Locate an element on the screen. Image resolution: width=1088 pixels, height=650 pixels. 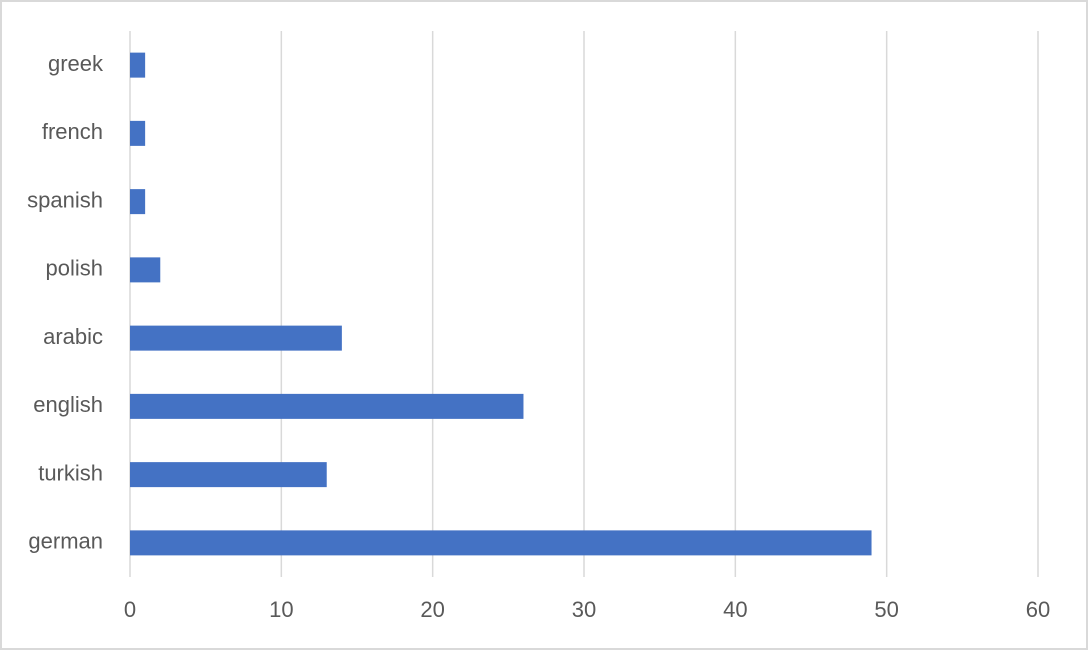
y-tick-label: turkish is located at coordinates (70, 472).